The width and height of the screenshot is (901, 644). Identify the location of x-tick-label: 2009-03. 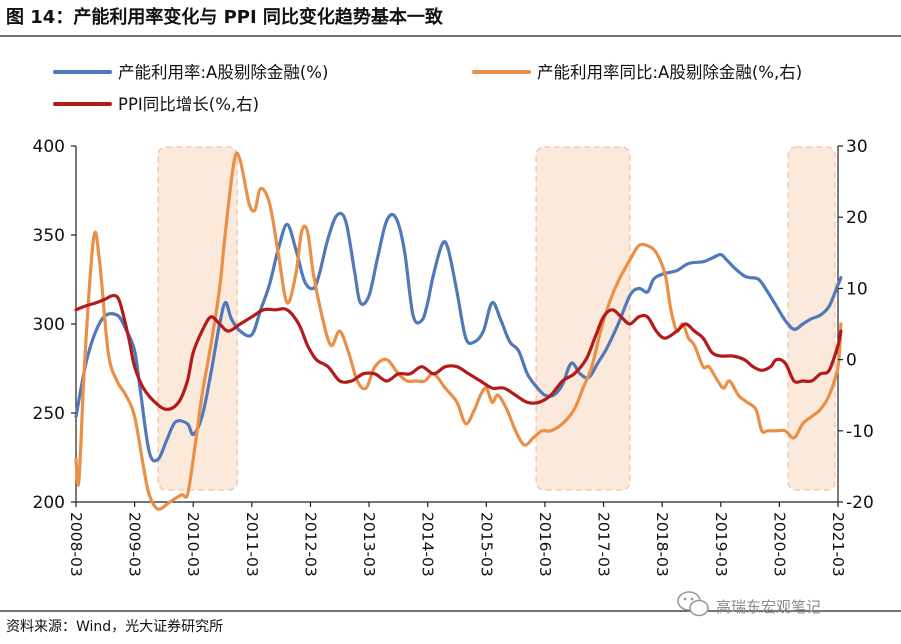
(135, 544).